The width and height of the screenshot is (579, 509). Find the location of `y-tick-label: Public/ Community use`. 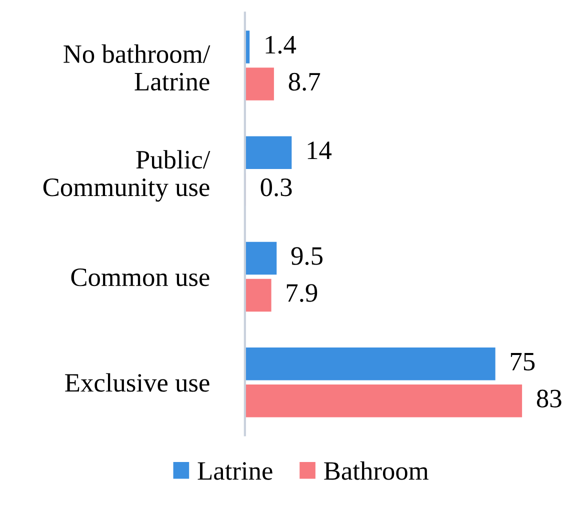

y-tick-label: Public/ Community use is located at coordinates (126, 176).